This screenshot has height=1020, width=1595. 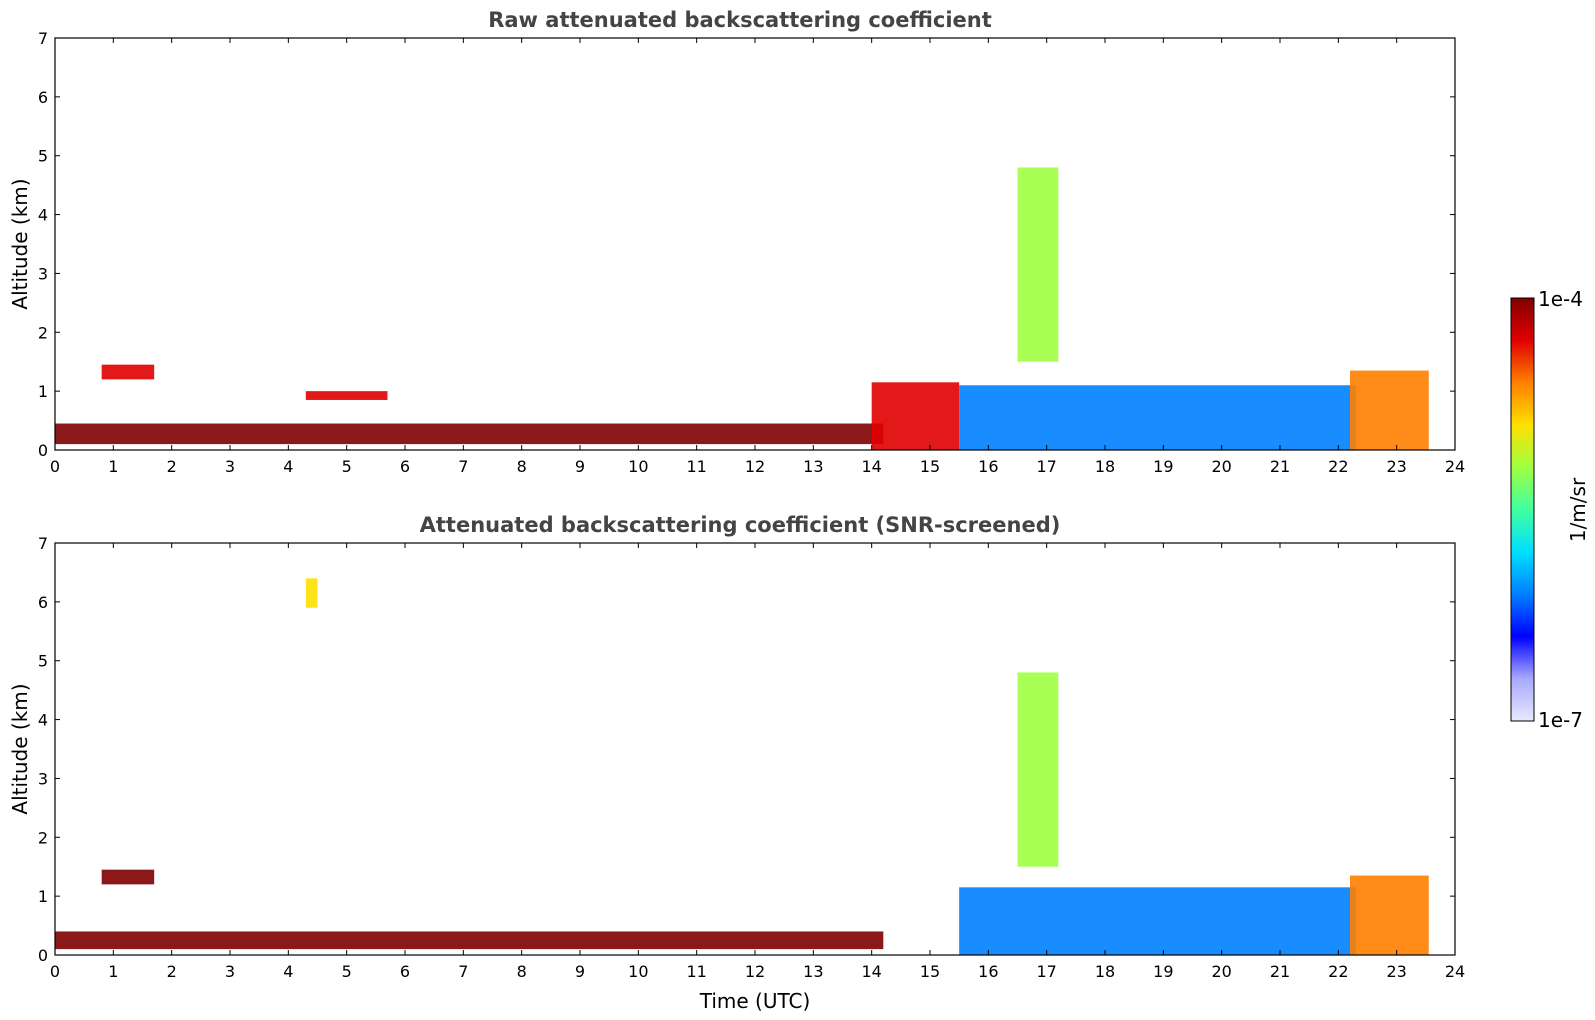 I want to click on x-axis-label: Time (UTC), so click(x=755, y=1001).